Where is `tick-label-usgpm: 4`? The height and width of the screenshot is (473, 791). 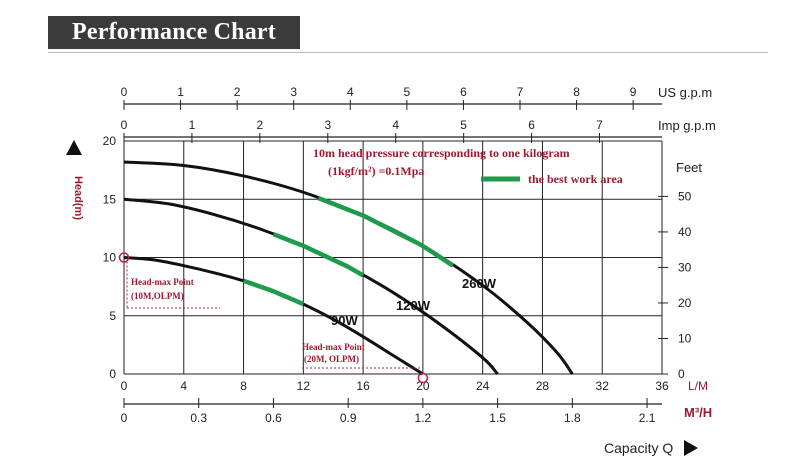 tick-label-usgpm: 4 is located at coordinates (350, 92).